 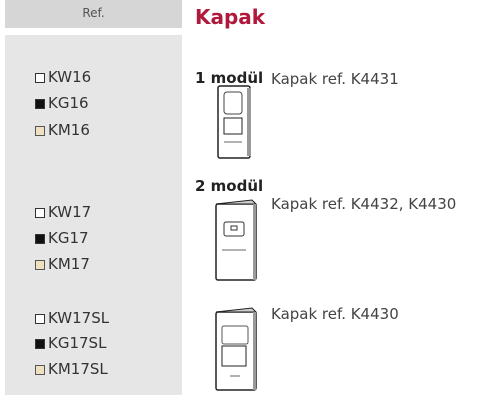 I want to click on code-text: KM17SL, so click(x=78, y=369).